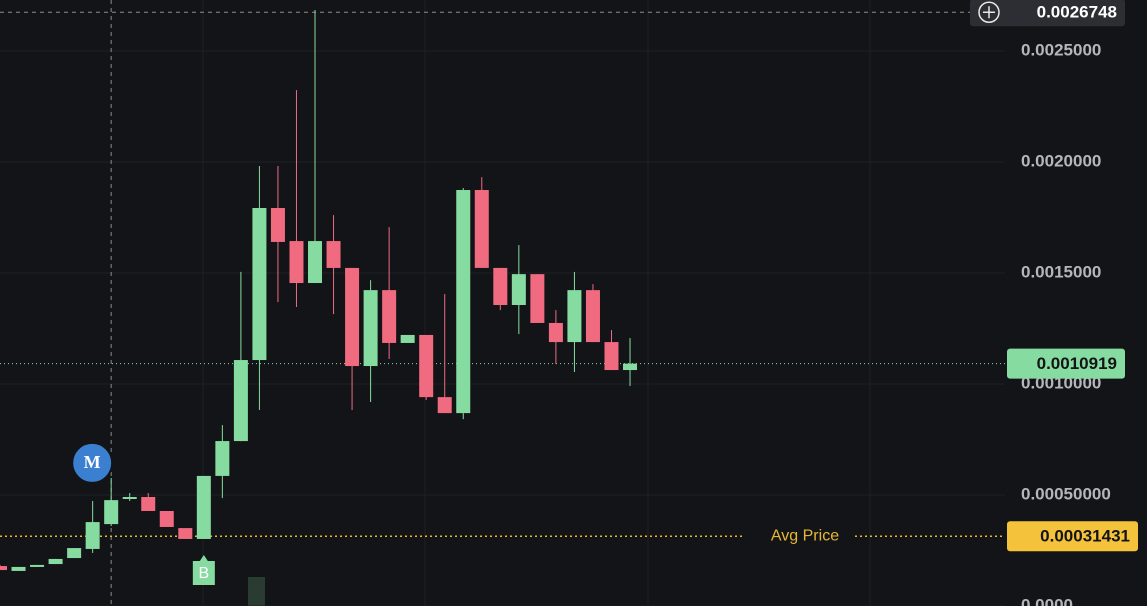  I want to click on marker-label: M, so click(92, 462).